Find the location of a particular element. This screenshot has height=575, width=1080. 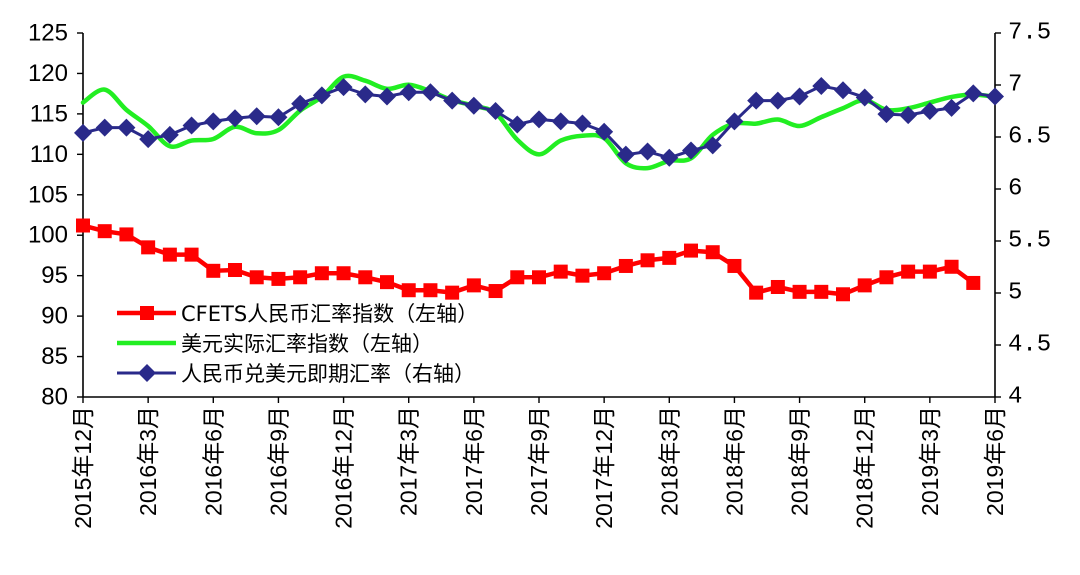

legend-square-marker is located at coordinates (147, 313).